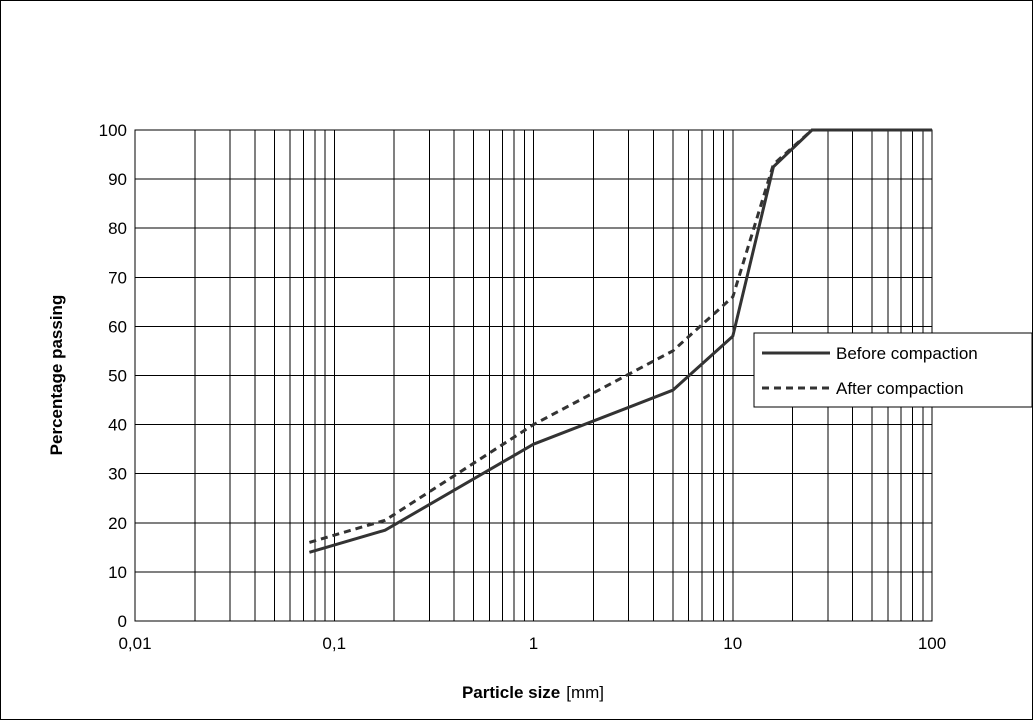 This screenshot has width=1034, height=721. What do you see at coordinates (907, 353) in the screenshot?
I see `legend-label-before: Before compaction` at bounding box center [907, 353].